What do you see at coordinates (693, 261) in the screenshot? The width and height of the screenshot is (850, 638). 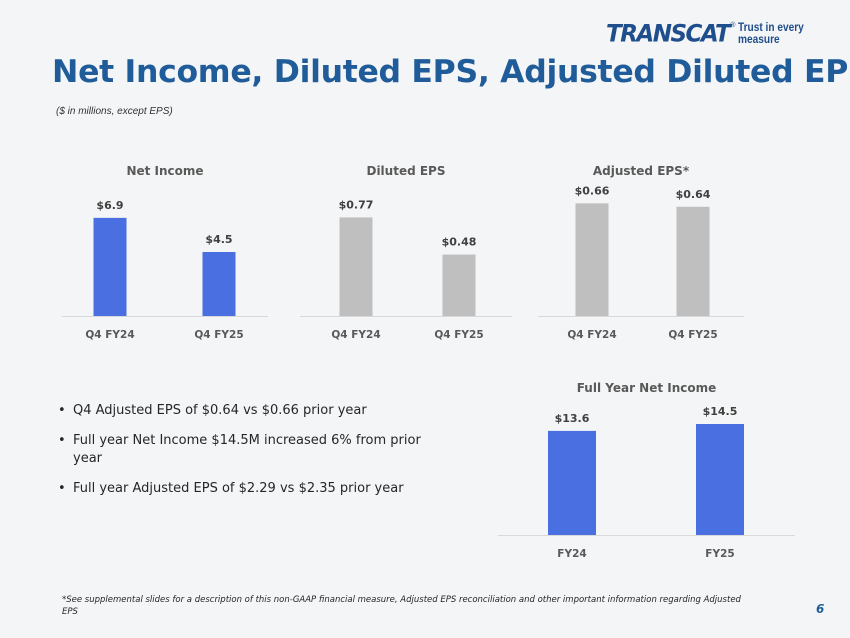 I see `adjusted-eps-bar-q4-fy25` at bounding box center [693, 261].